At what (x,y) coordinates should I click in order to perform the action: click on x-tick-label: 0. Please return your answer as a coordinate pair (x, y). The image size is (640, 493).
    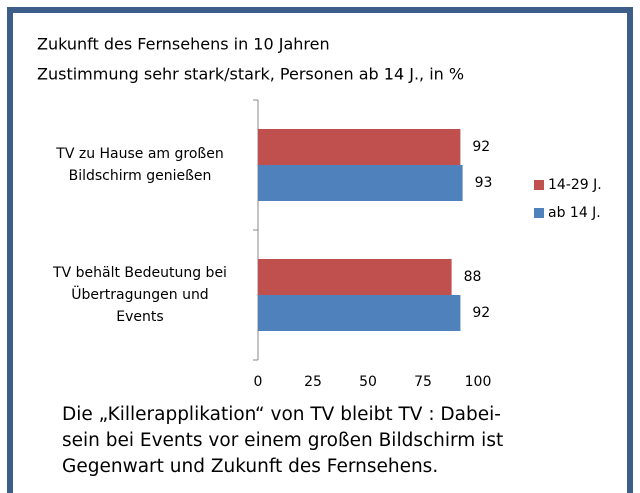
    Looking at the image, I should click on (258, 382).